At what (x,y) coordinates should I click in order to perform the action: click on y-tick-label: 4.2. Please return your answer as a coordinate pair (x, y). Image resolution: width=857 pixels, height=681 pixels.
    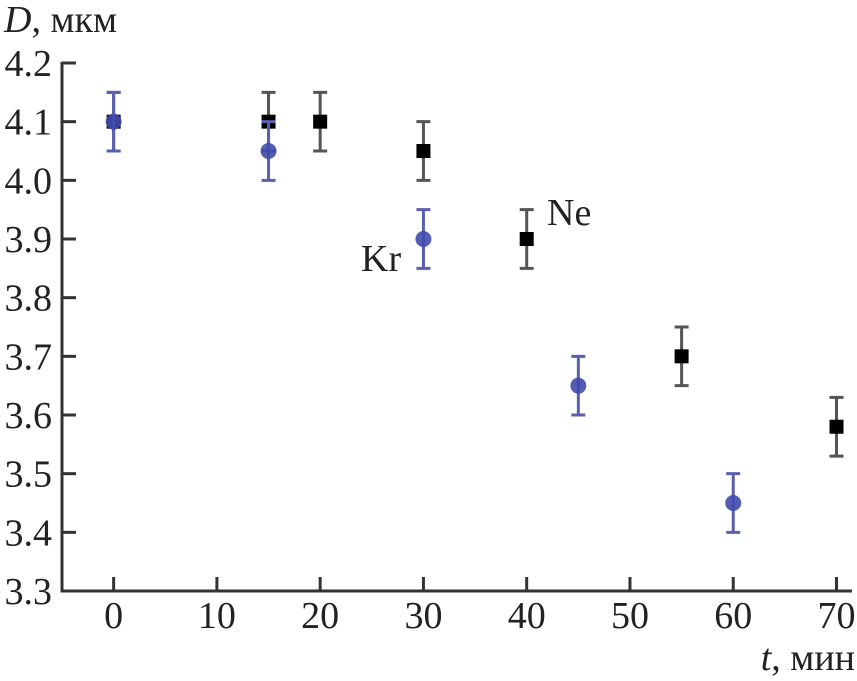
    Looking at the image, I should click on (29, 64).